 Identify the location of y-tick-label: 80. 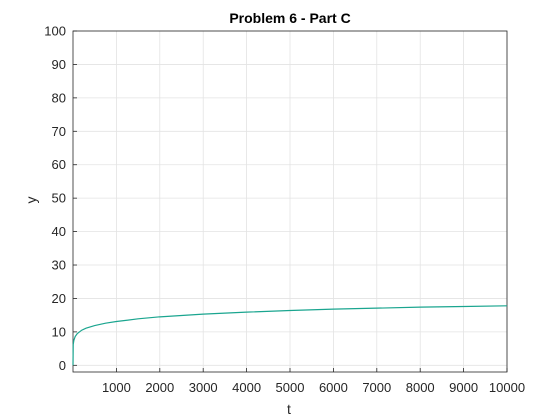
(59, 97).